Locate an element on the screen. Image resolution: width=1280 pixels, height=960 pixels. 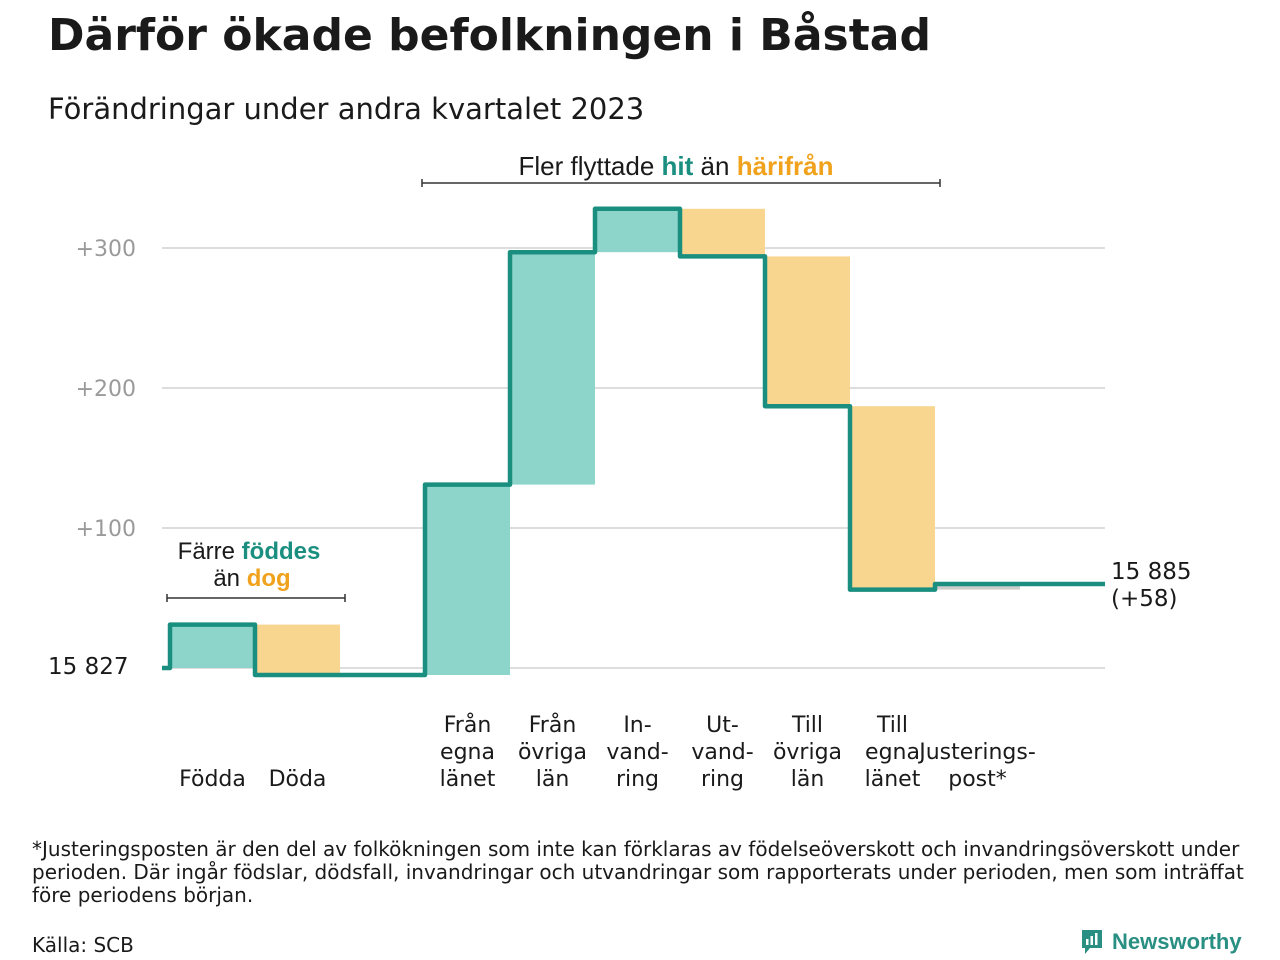
annotation-bracket-left is located at coordinates (256, 598).